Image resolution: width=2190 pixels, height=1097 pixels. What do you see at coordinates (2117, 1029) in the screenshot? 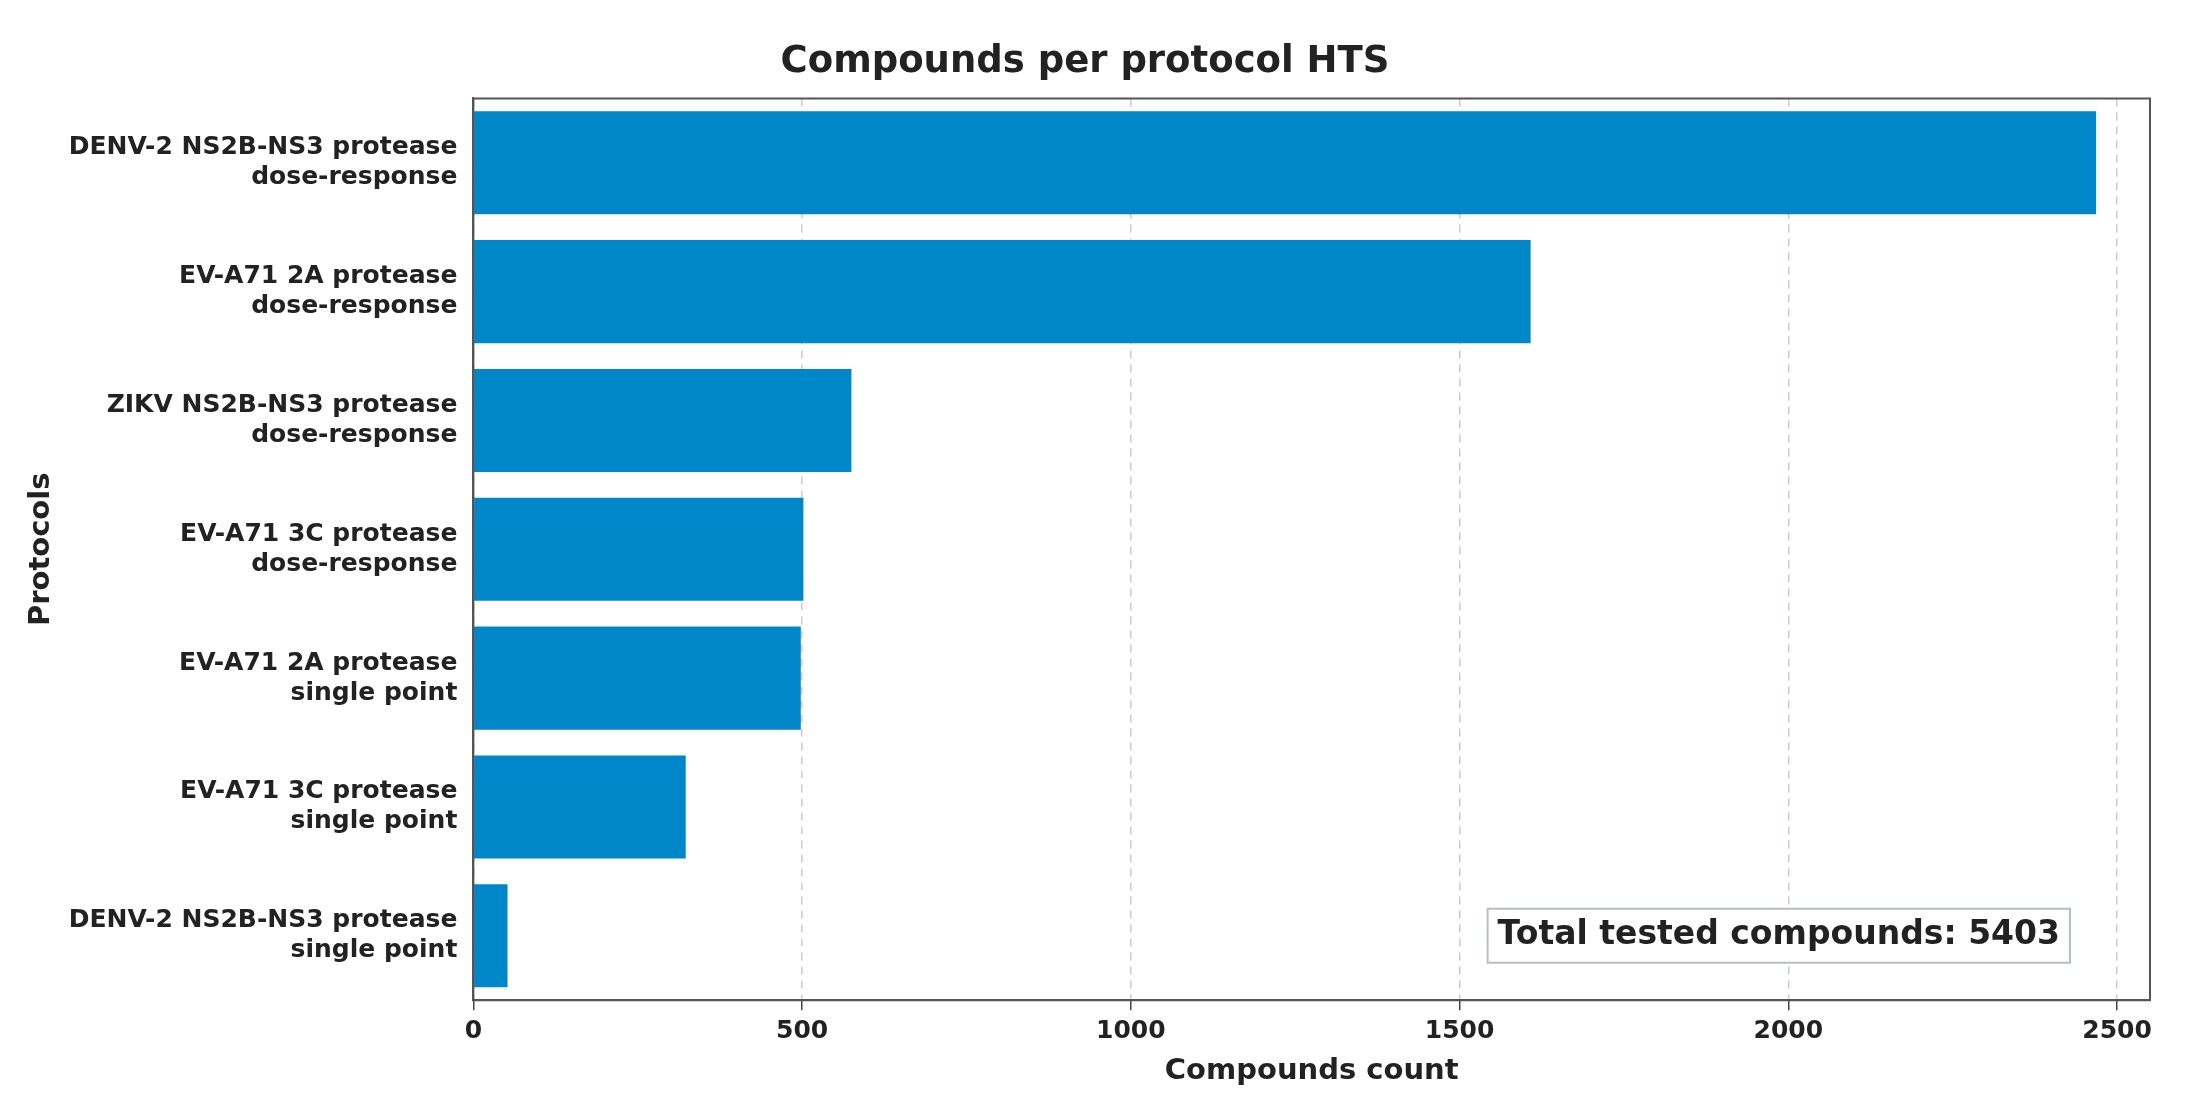
I see `x-tick-label: 2500` at bounding box center [2117, 1029].